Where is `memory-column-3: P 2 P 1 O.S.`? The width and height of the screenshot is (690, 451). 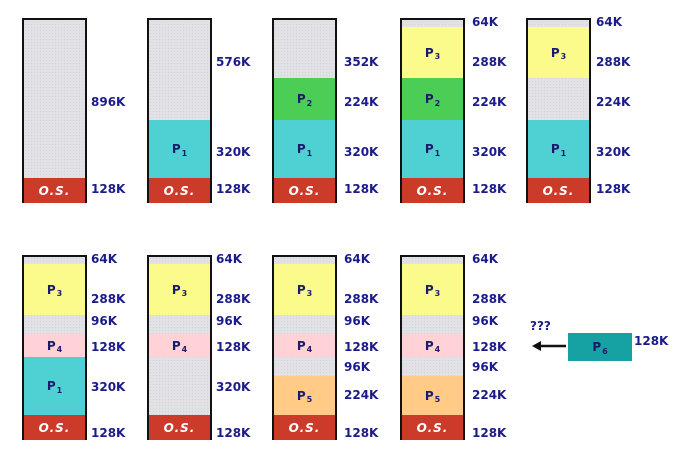
memory-column-3: P 2 P 1 O.S. is located at coordinates (304, 110).